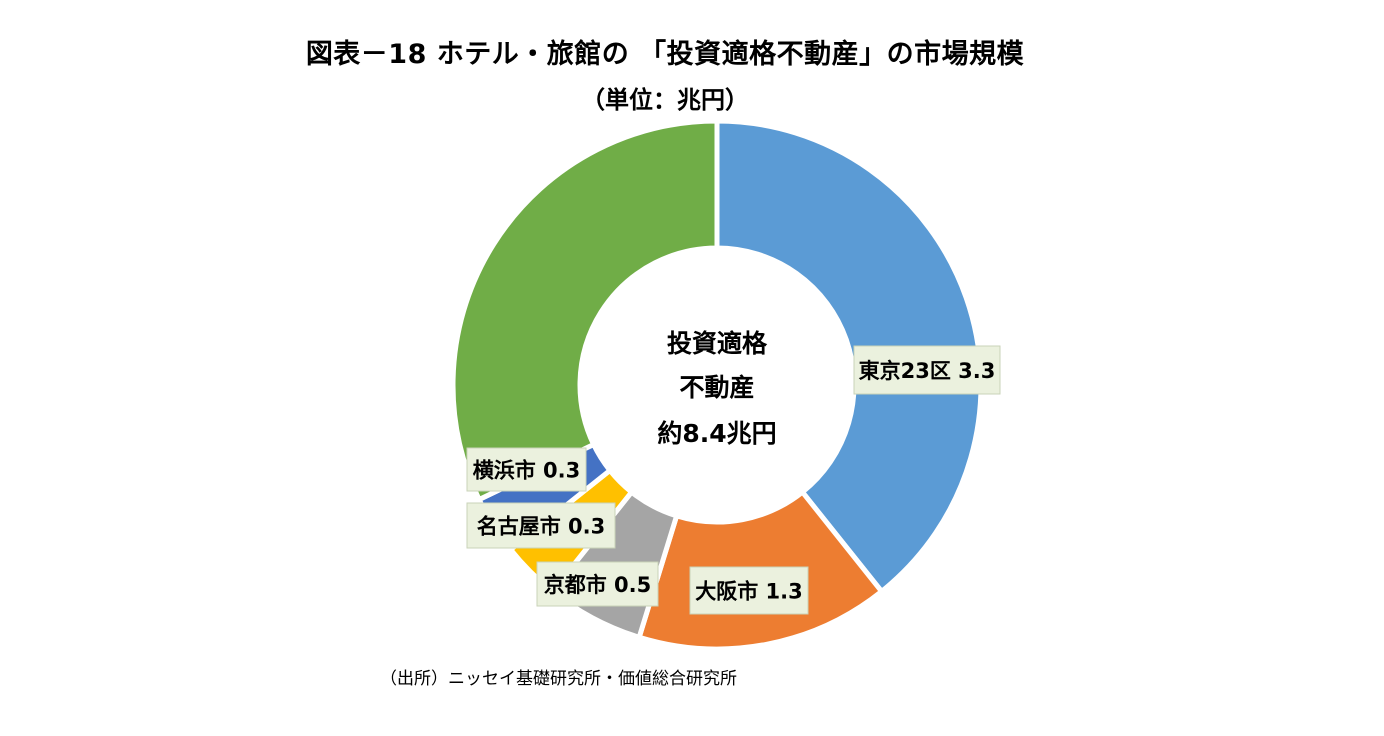 The height and width of the screenshot is (736, 1384). I want to click on source-note: （出所）ニッセイ基礎研究所・価値総合研究所, so click(558, 679).